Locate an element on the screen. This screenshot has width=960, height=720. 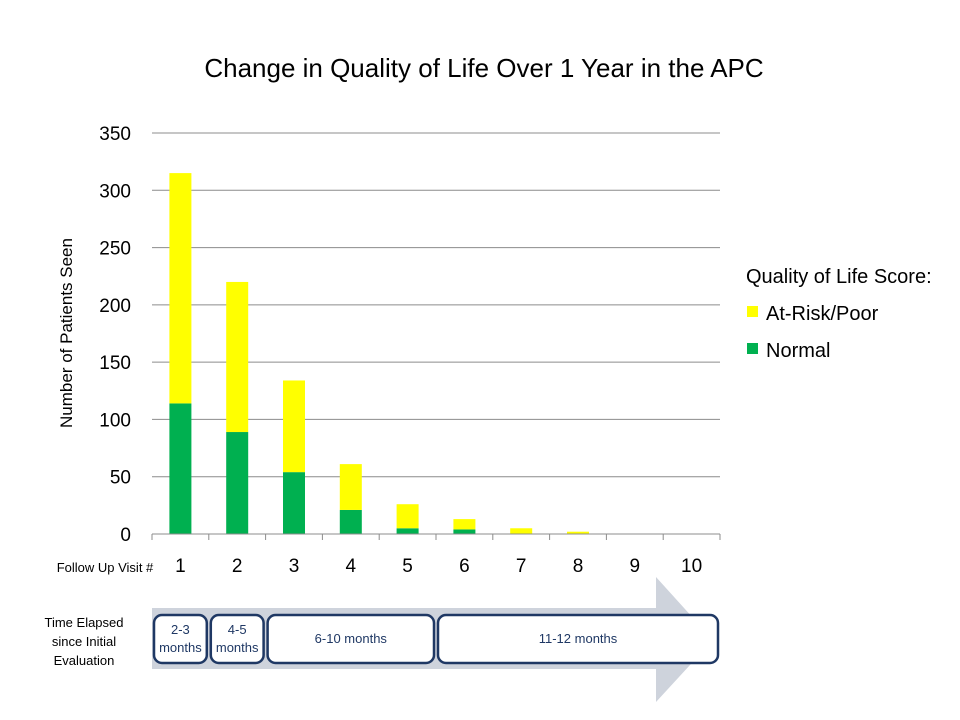
category-label: 8 is located at coordinates (578, 566).